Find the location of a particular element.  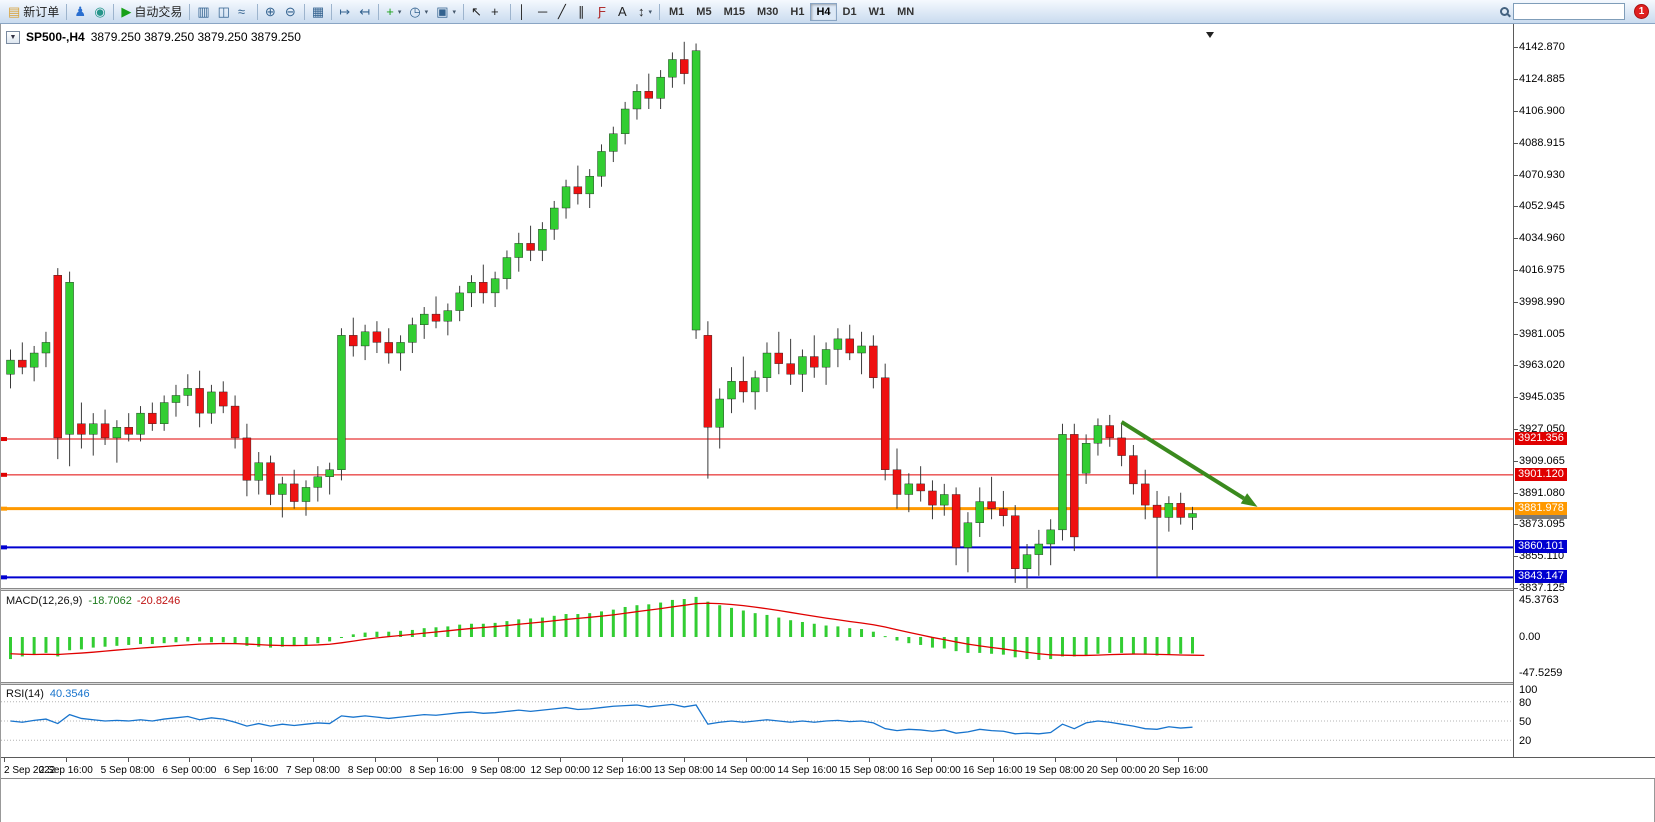

timeframe-button-m15: M15 is located at coordinates (734, 11).